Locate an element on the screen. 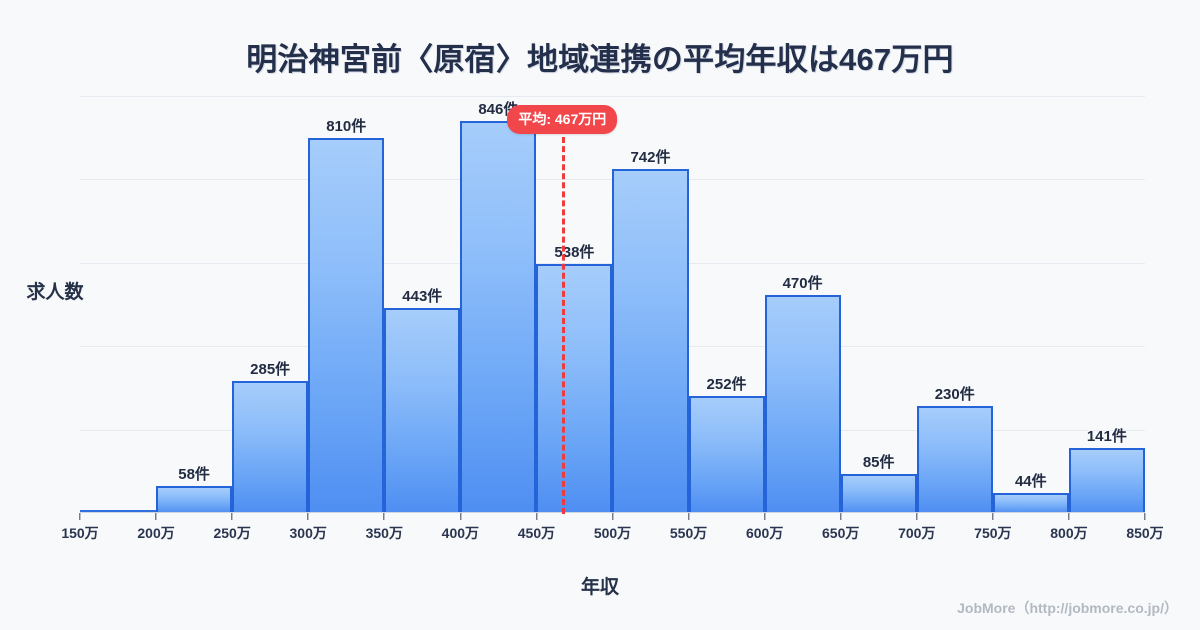 The width and height of the screenshot is (1200, 630). bar: 285件 is located at coordinates (270, 437).